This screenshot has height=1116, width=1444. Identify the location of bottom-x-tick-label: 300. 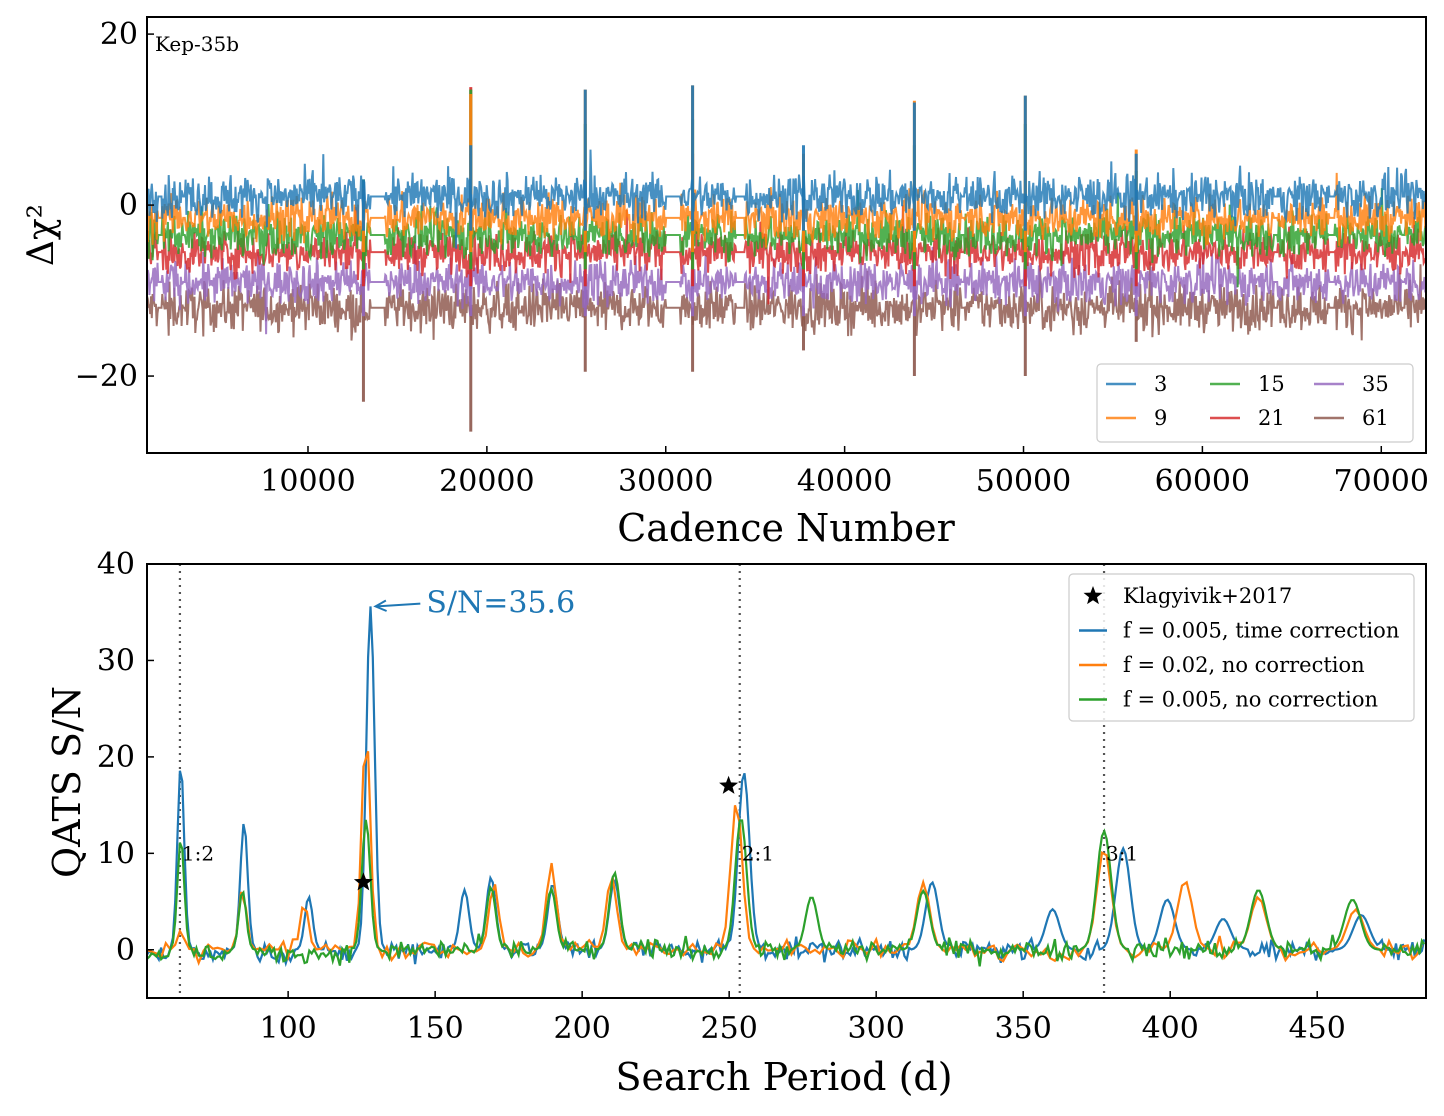
(876, 1028).